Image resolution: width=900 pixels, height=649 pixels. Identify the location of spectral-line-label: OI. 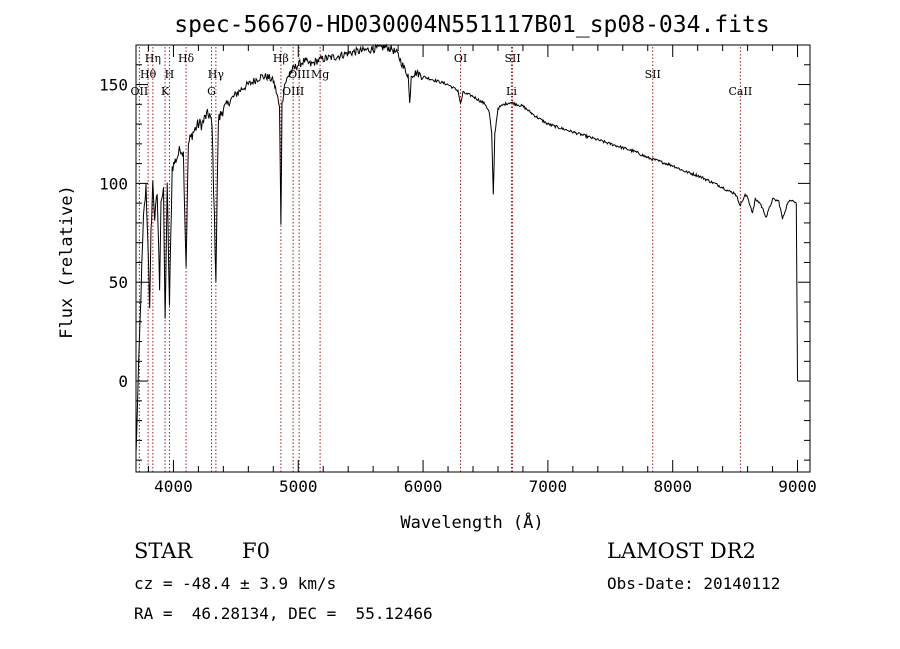
(460, 58).